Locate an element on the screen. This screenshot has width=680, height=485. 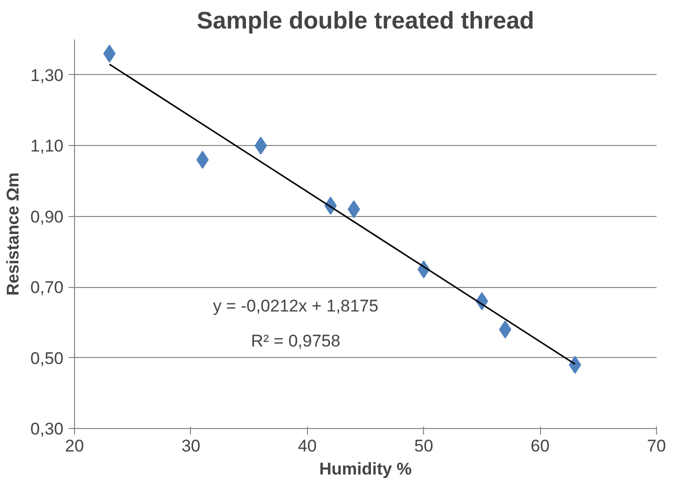
y-tick-label: 0,70 is located at coordinates (47, 288).